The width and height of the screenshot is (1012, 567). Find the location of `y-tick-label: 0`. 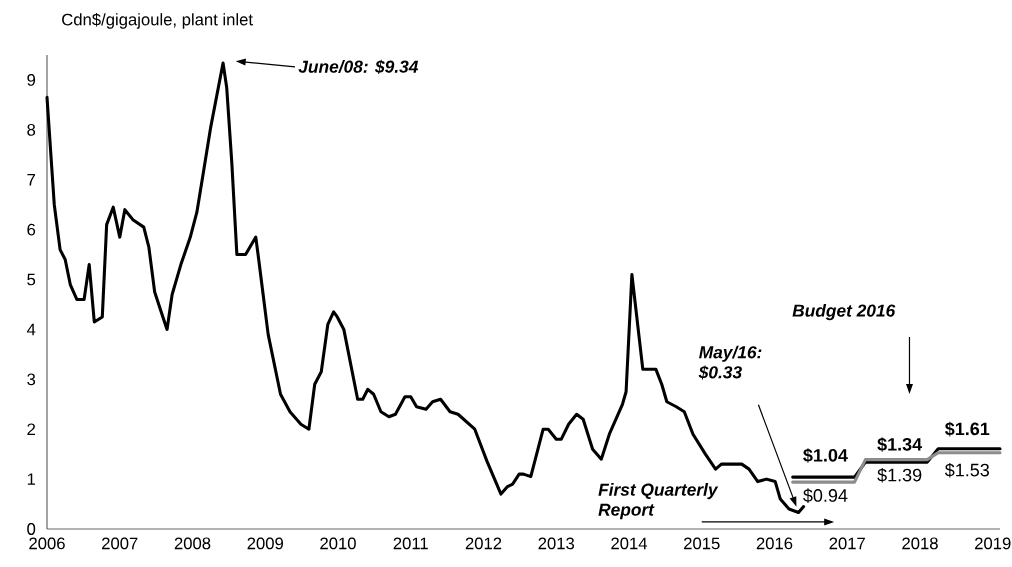

y-tick-label: 0 is located at coordinates (31, 529).